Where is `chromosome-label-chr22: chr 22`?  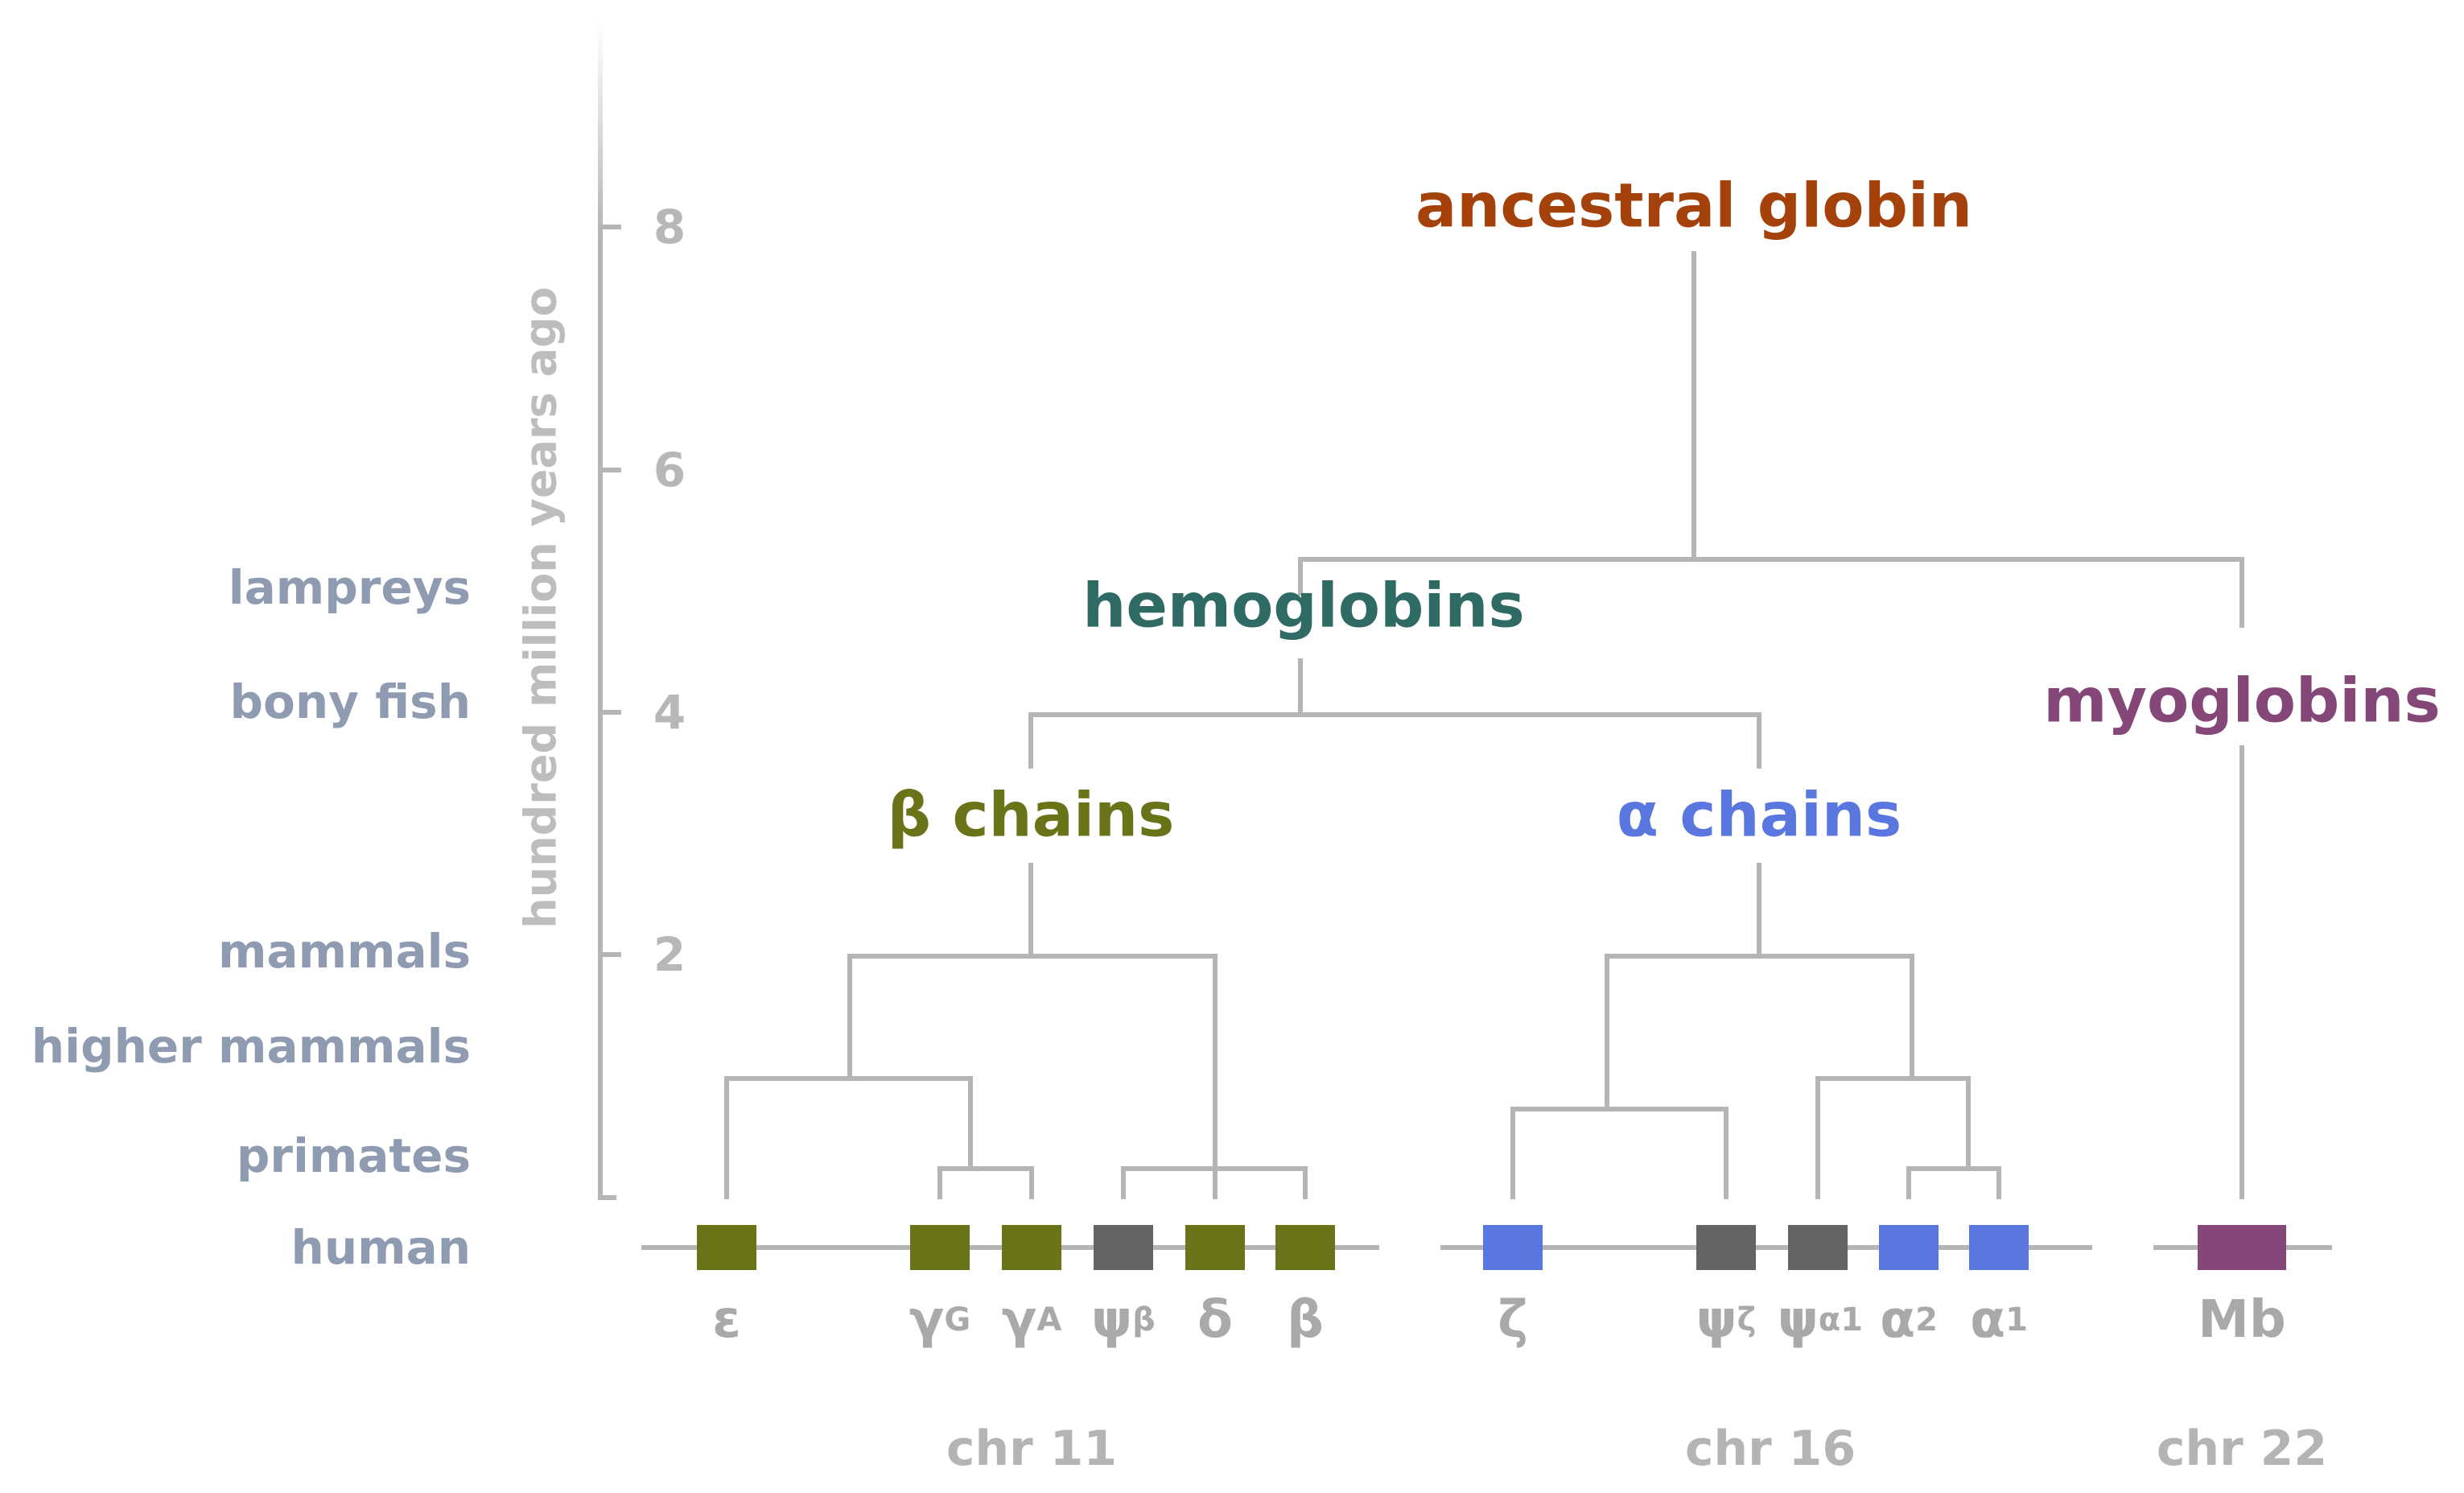
chromosome-label-chr22: chr 22 is located at coordinates (2242, 1449).